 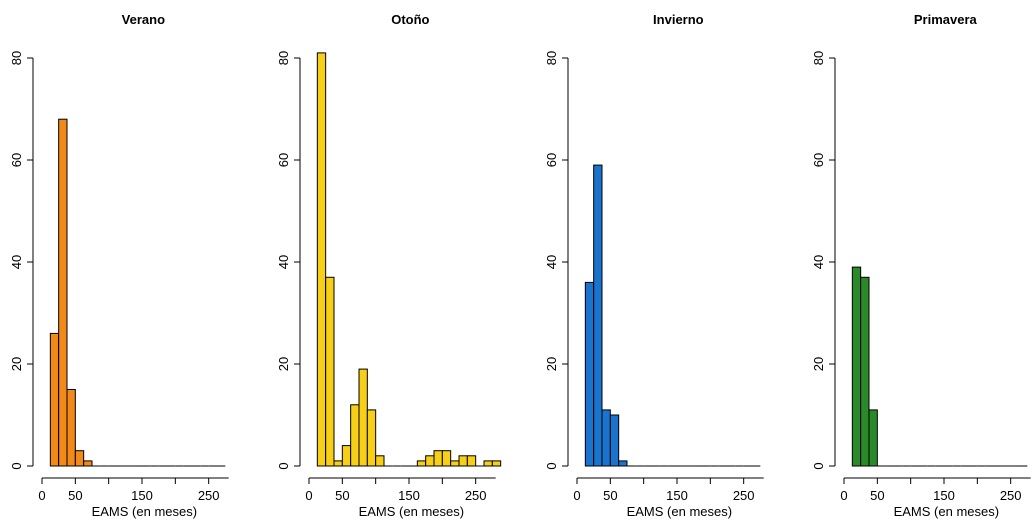 I want to click on panel-title: Otoño, so click(x=410, y=19).